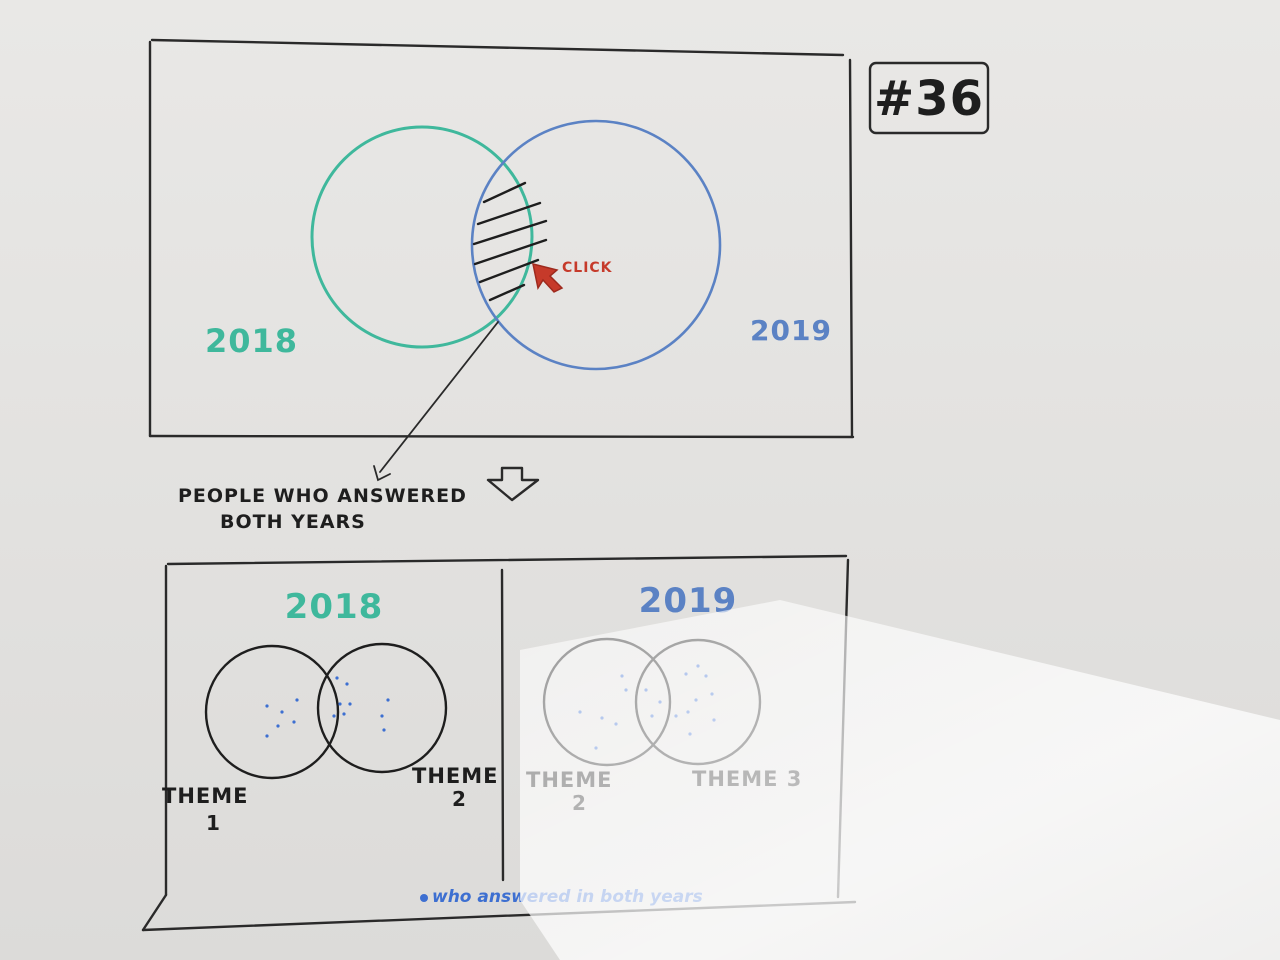 Image resolution: width=1280 pixels, height=960 pixels. Describe the element at coordinates (293, 522) in the screenshot. I see `annotation-line-2: BOTH YEARS` at that location.